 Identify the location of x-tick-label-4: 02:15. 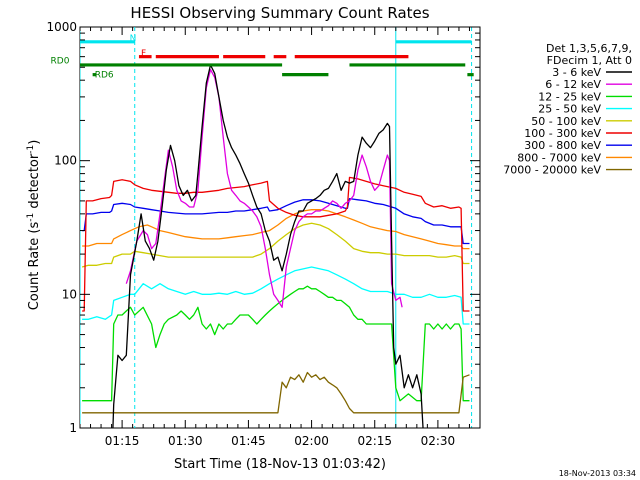
(374, 441).